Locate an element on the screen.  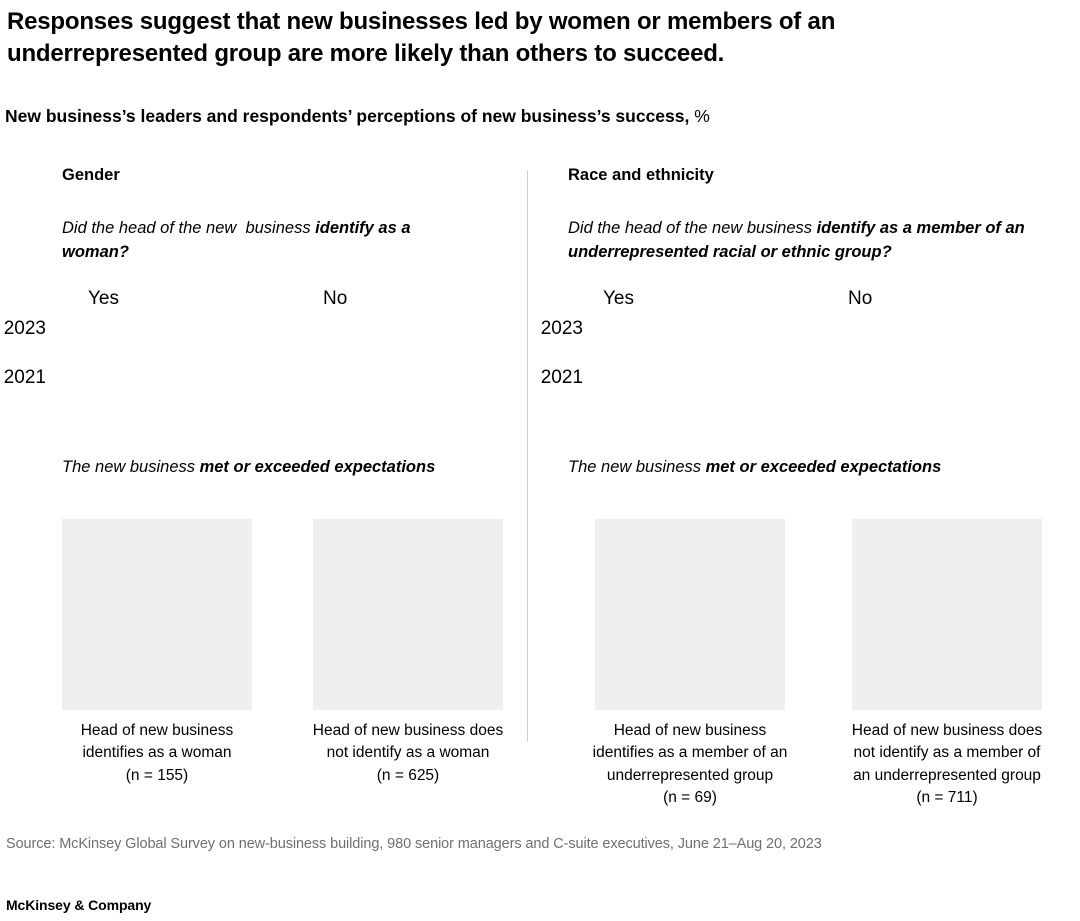
panel-race-col-yes: Yes is located at coordinates (618, 298).